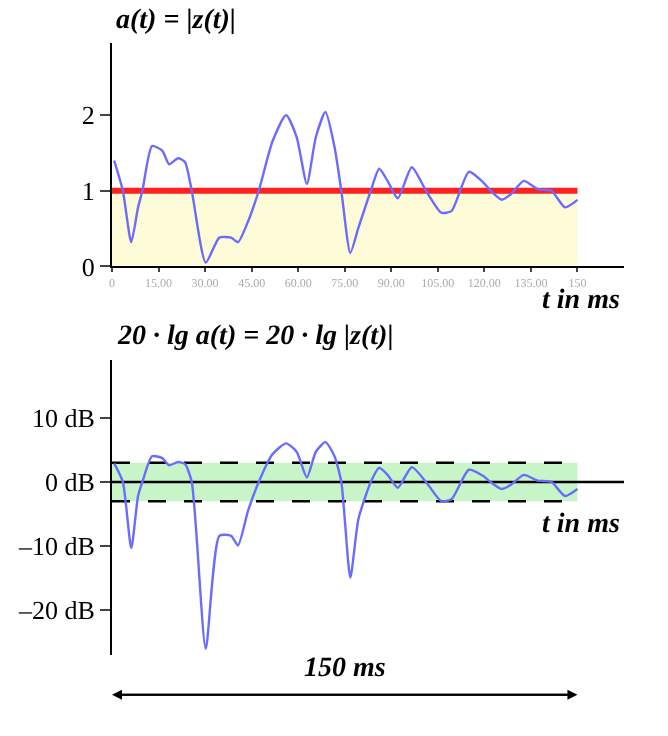 This screenshot has width=668, height=736. What do you see at coordinates (345, 669) in the screenshot?
I see `annotation: 150 ms` at bounding box center [345, 669].